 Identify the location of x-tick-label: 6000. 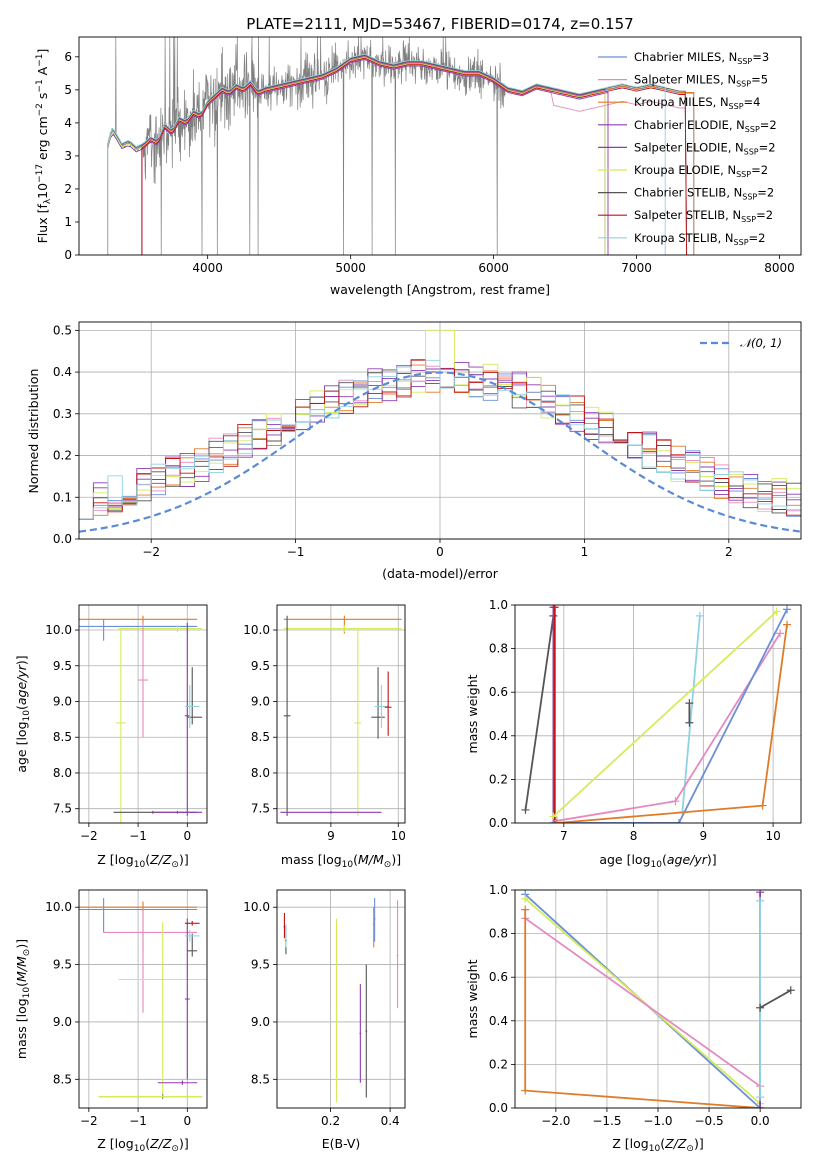
(493, 268).